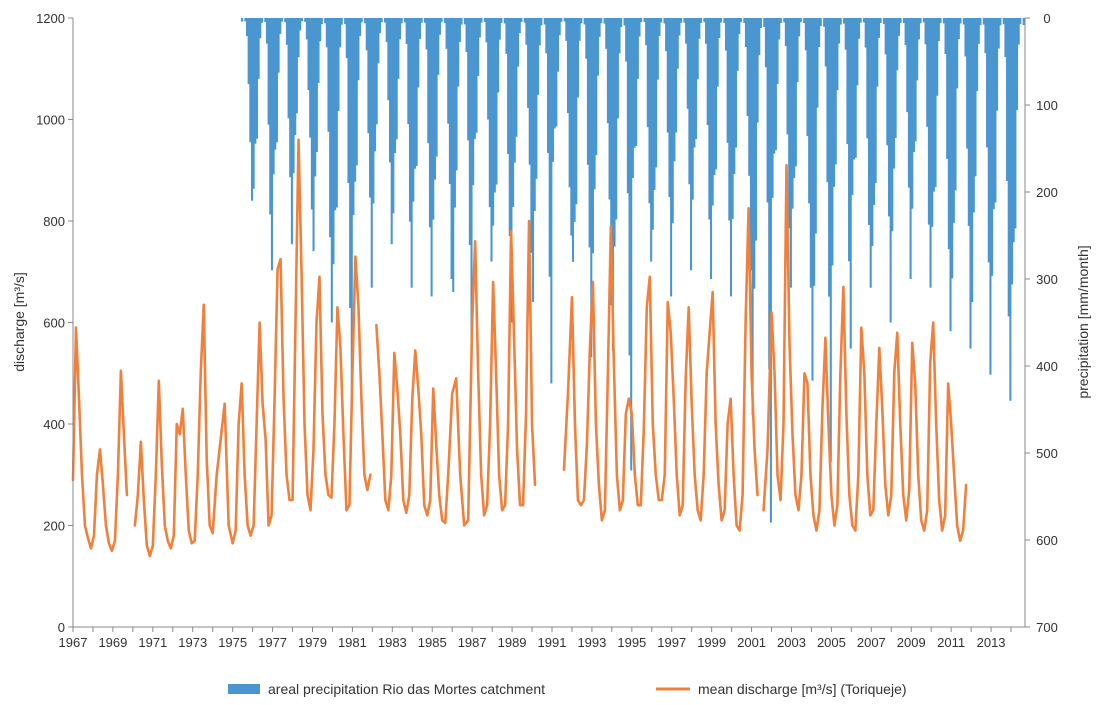  I want to click on left-tick-label: 400, so click(54, 424).